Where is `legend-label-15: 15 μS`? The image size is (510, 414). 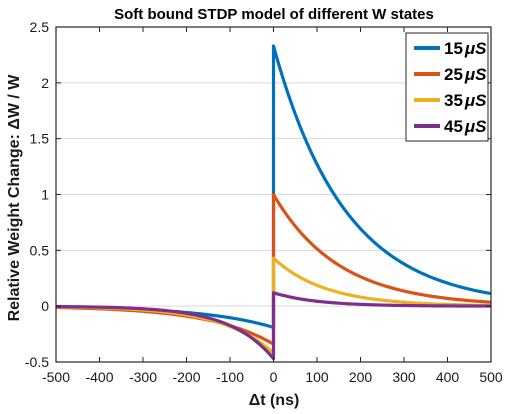
legend-label-15: 15 μS is located at coordinates (465, 48).